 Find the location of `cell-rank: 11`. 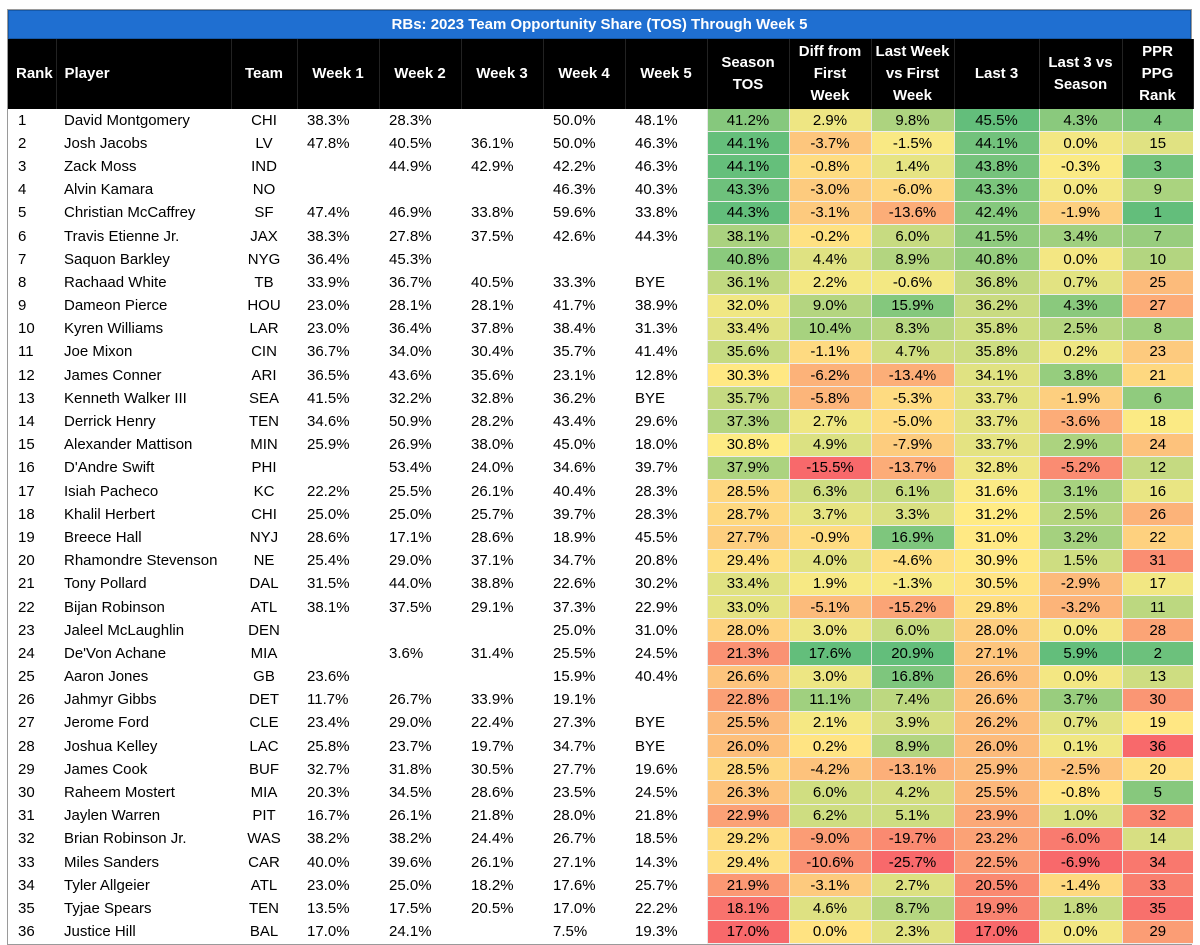

cell-rank: 11 is located at coordinates (26, 352).